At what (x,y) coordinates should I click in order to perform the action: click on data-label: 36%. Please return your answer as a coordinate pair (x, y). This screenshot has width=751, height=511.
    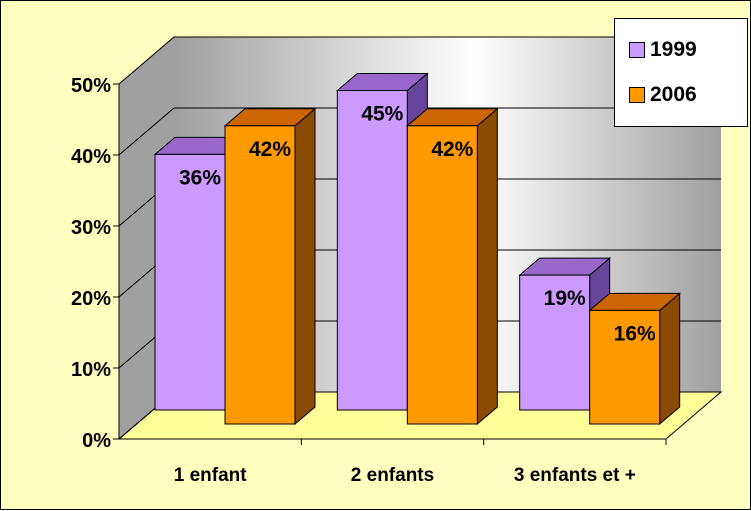
    Looking at the image, I should click on (200, 177).